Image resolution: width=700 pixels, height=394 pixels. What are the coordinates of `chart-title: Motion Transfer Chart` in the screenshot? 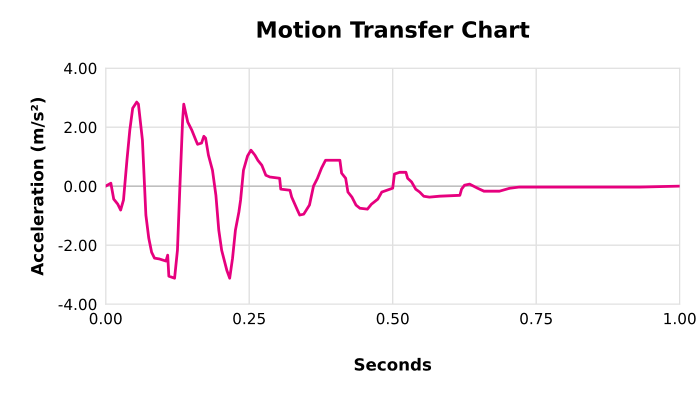 It's located at (394, 29).